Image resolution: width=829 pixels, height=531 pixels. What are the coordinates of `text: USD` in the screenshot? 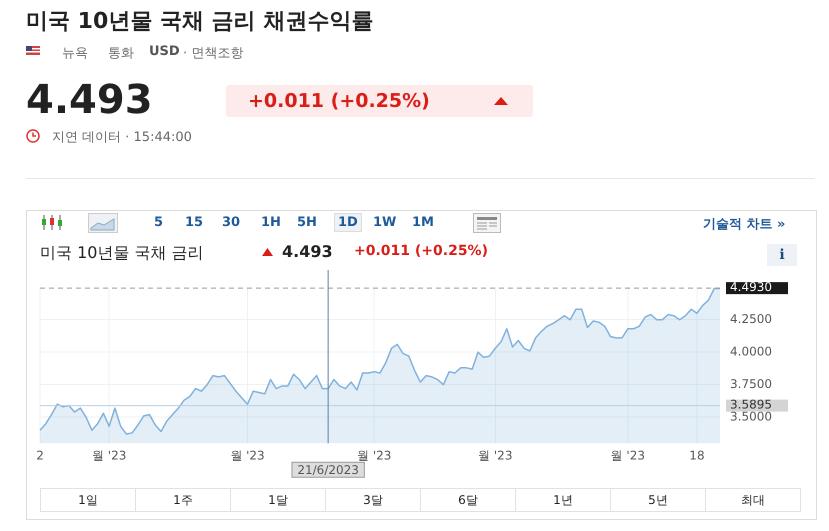 It's located at (164, 51).